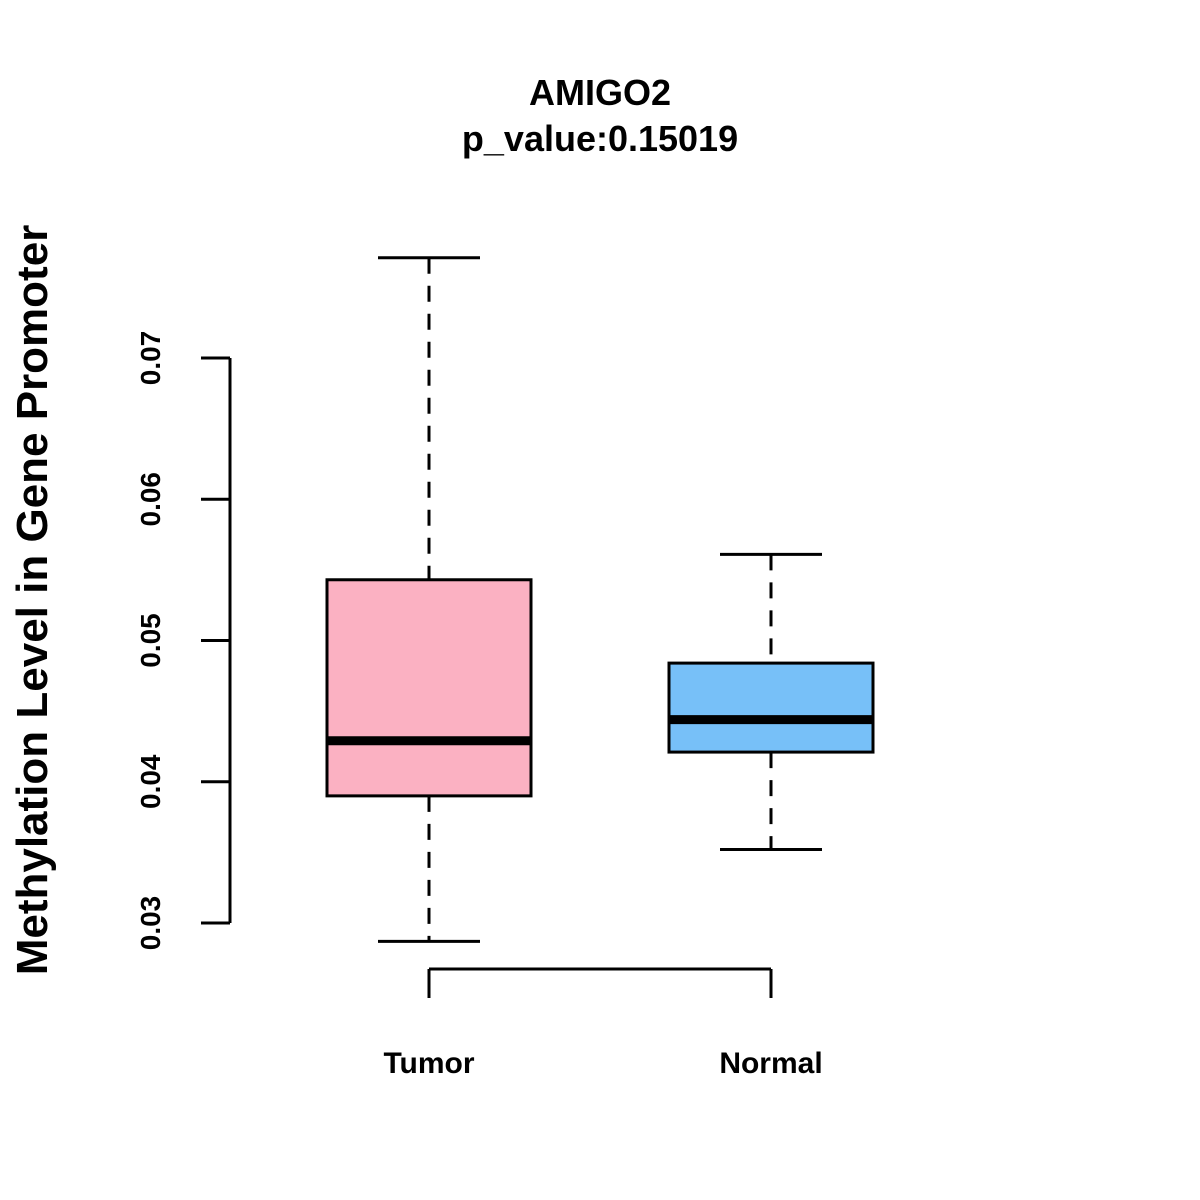  What do you see at coordinates (770, 1063) in the screenshot?
I see `x-tick-label-normal: Normal` at bounding box center [770, 1063].